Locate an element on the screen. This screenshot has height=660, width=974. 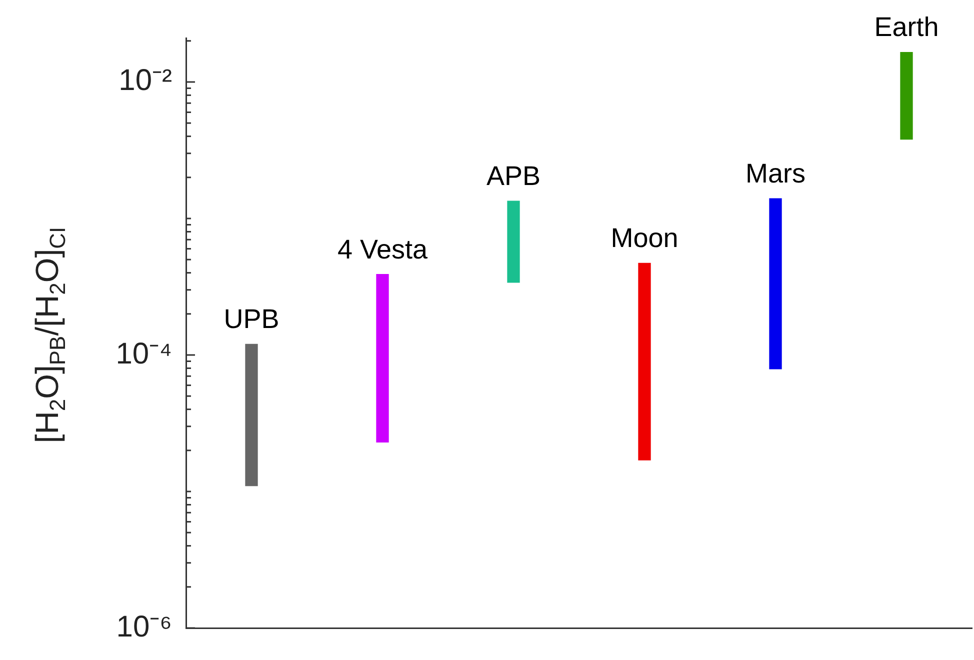
x-tick-label: 4 Vesta is located at coordinates (383, 249).